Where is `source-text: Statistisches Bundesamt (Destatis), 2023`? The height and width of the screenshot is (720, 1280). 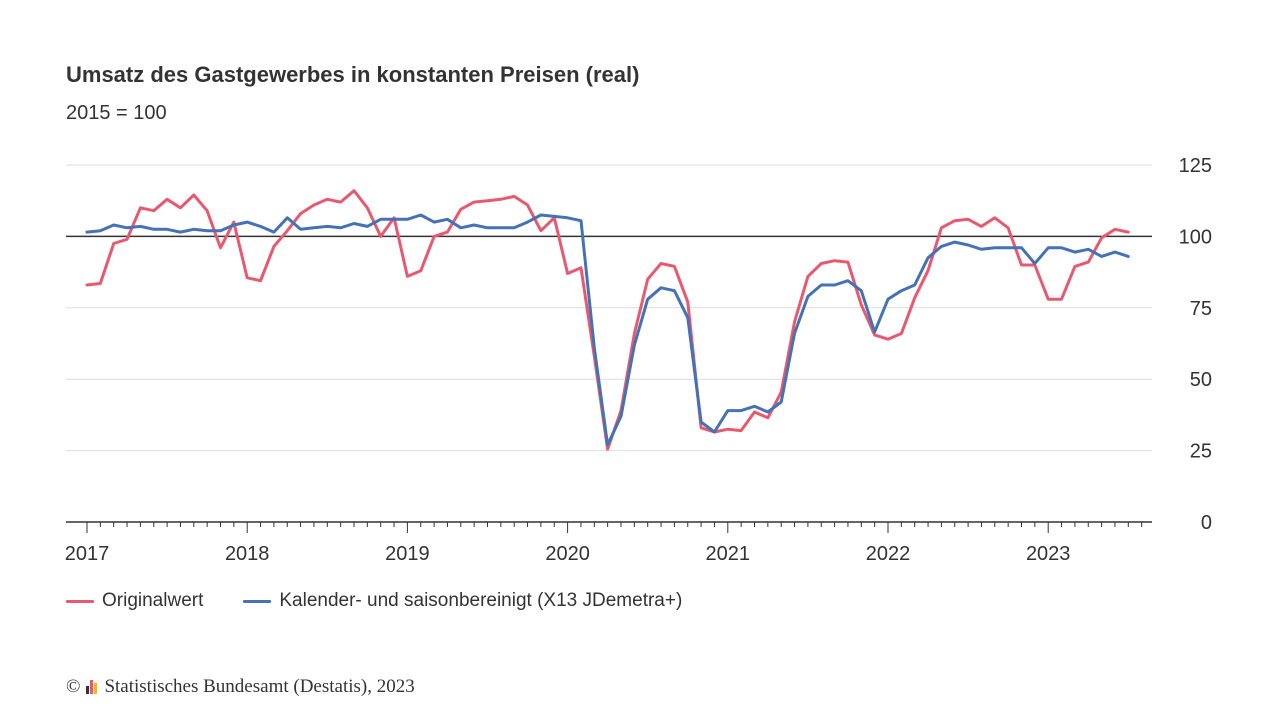
source-text: Statistisches Bundesamt (Destatis), 2023 is located at coordinates (259, 686).